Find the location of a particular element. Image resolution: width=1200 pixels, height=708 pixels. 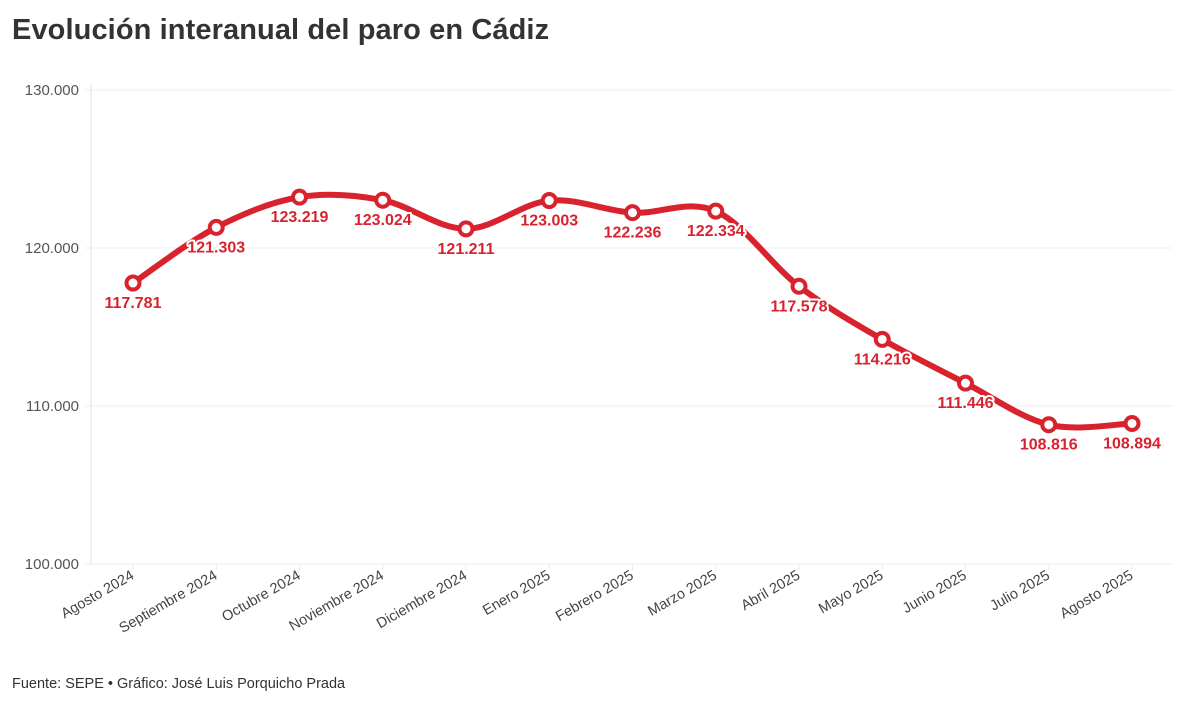

x-tick-label: Octubre 2024 is located at coordinates (261, 597).